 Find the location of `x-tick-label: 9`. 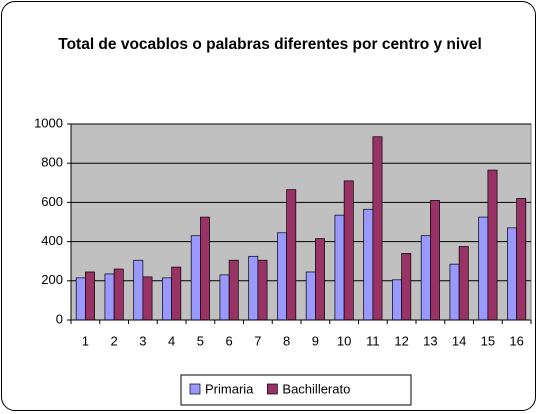

x-tick-label: 9 is located at coordinates (315, 340).